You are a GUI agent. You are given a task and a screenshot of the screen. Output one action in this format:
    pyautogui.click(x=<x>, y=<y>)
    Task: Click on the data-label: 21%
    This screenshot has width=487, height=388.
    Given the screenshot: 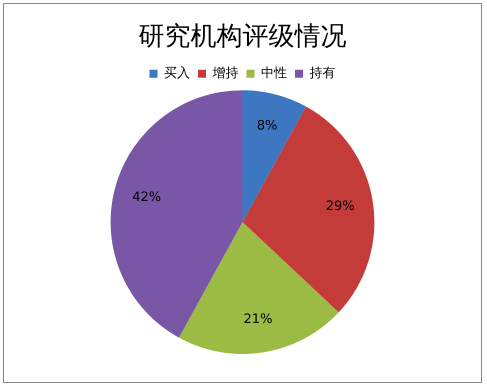 What is the action you would take?
    pyautogui.click(x=258, y=320)
    